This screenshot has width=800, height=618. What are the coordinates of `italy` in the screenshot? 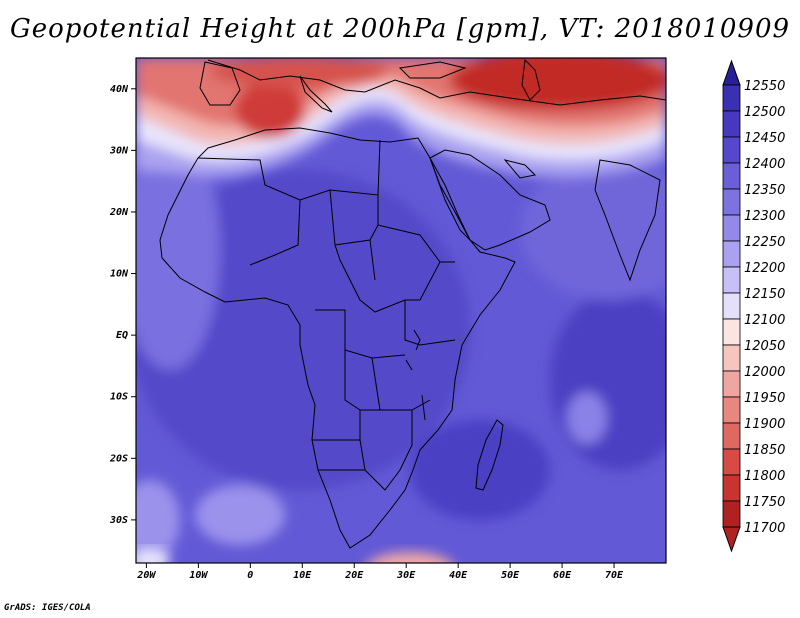 It's located at (316, 94).